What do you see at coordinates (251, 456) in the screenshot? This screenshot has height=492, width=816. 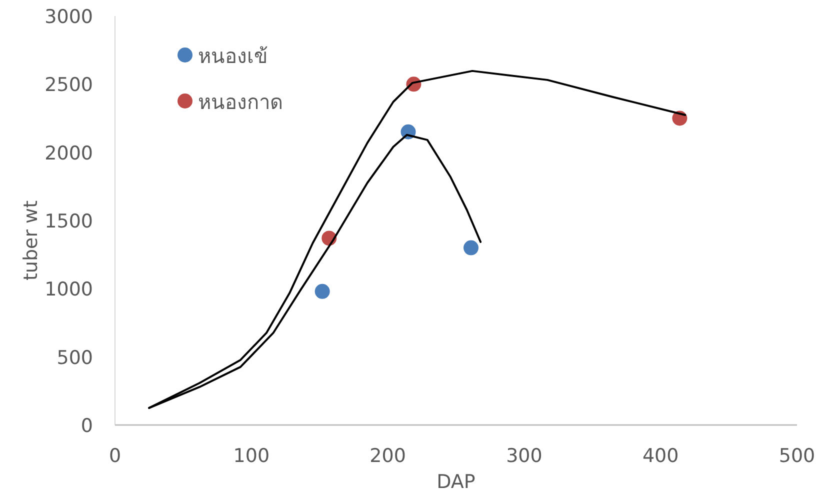 I see `x-tick-label: 100` at bounding box center [251, 456].